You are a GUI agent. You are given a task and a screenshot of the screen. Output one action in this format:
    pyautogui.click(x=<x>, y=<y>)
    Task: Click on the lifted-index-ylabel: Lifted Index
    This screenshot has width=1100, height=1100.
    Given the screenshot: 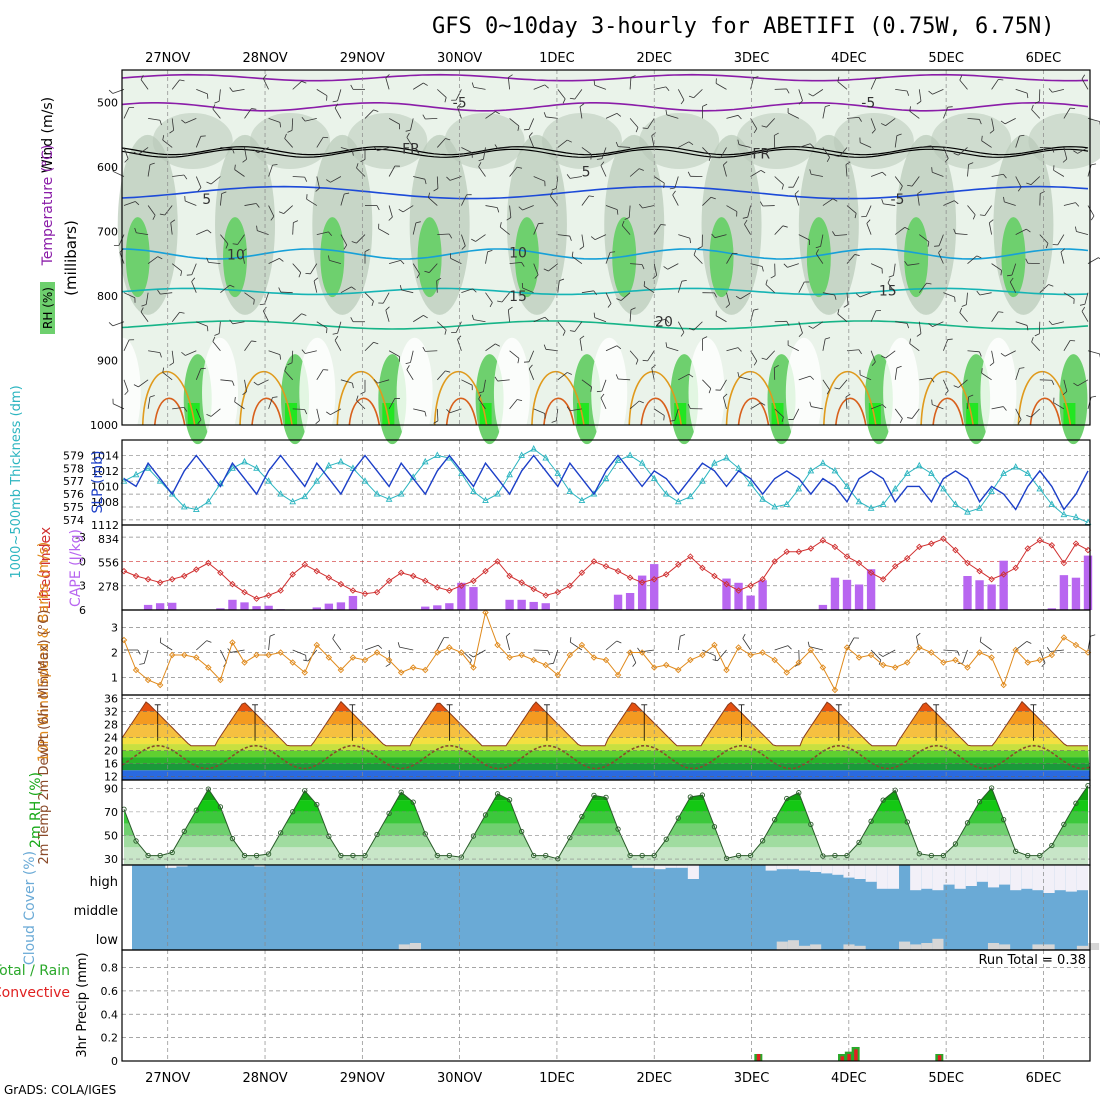 What is the action you would take?
    pyautogui.click(x=46, y=568)
    